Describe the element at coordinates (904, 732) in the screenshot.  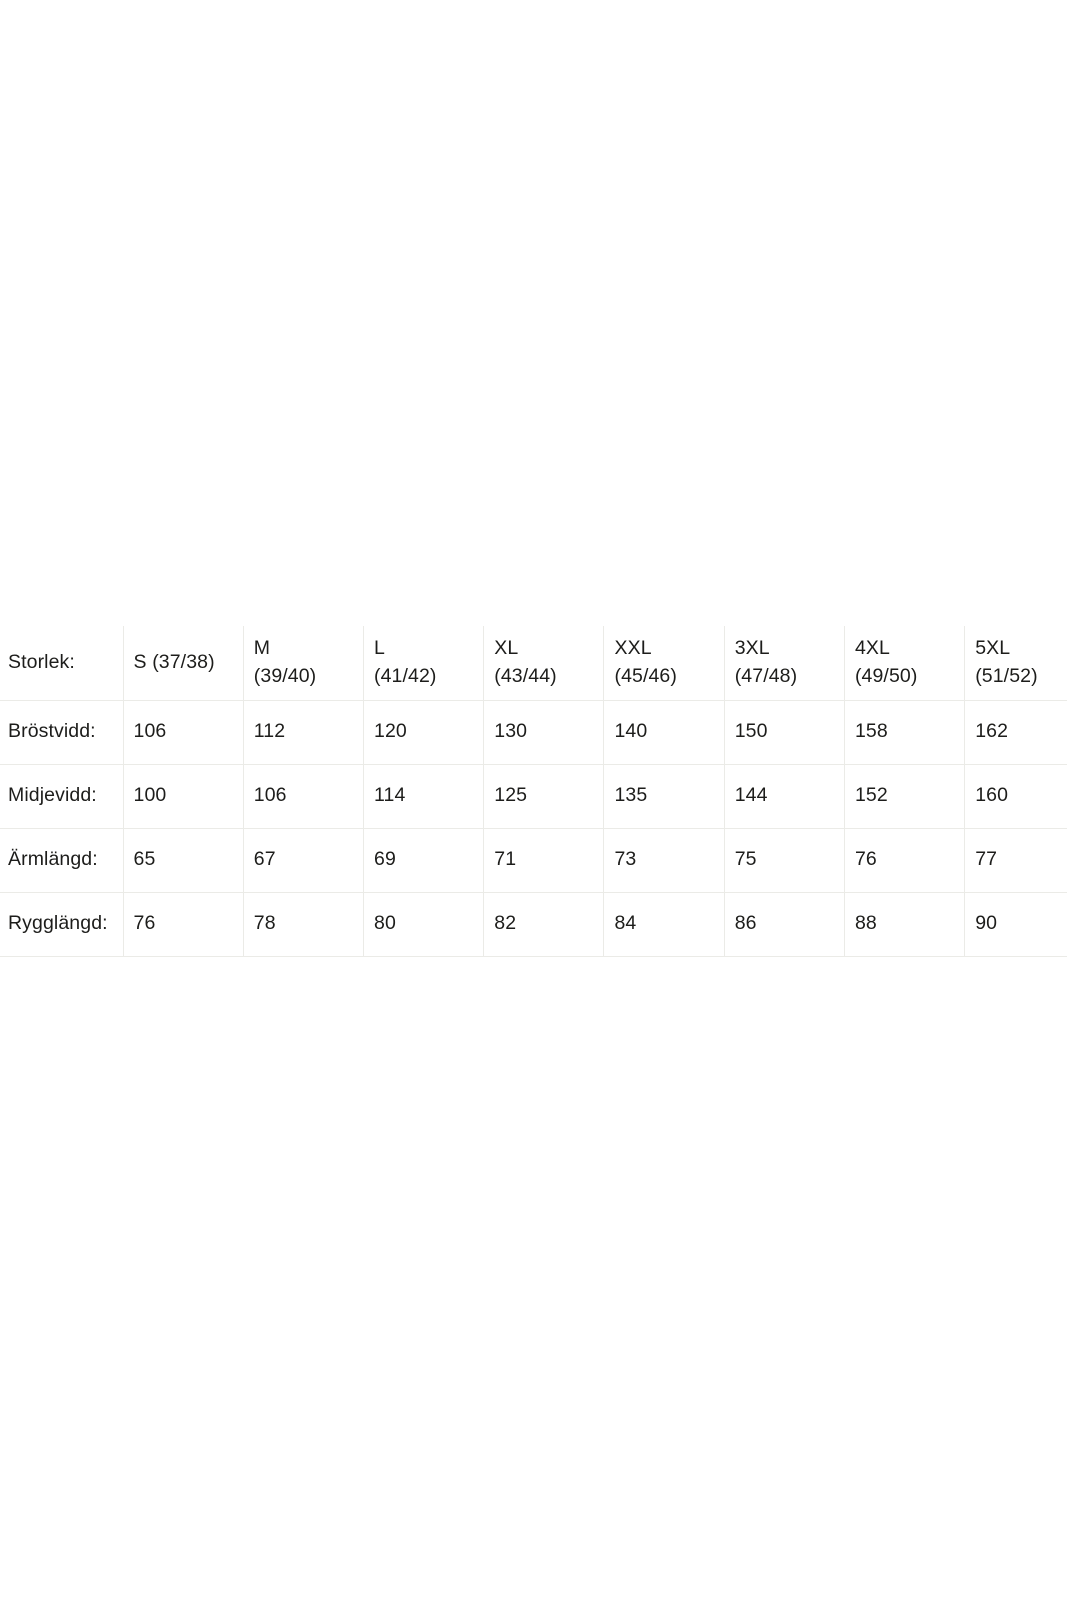
I see `cell-brostvidd-6: 158` at that location.